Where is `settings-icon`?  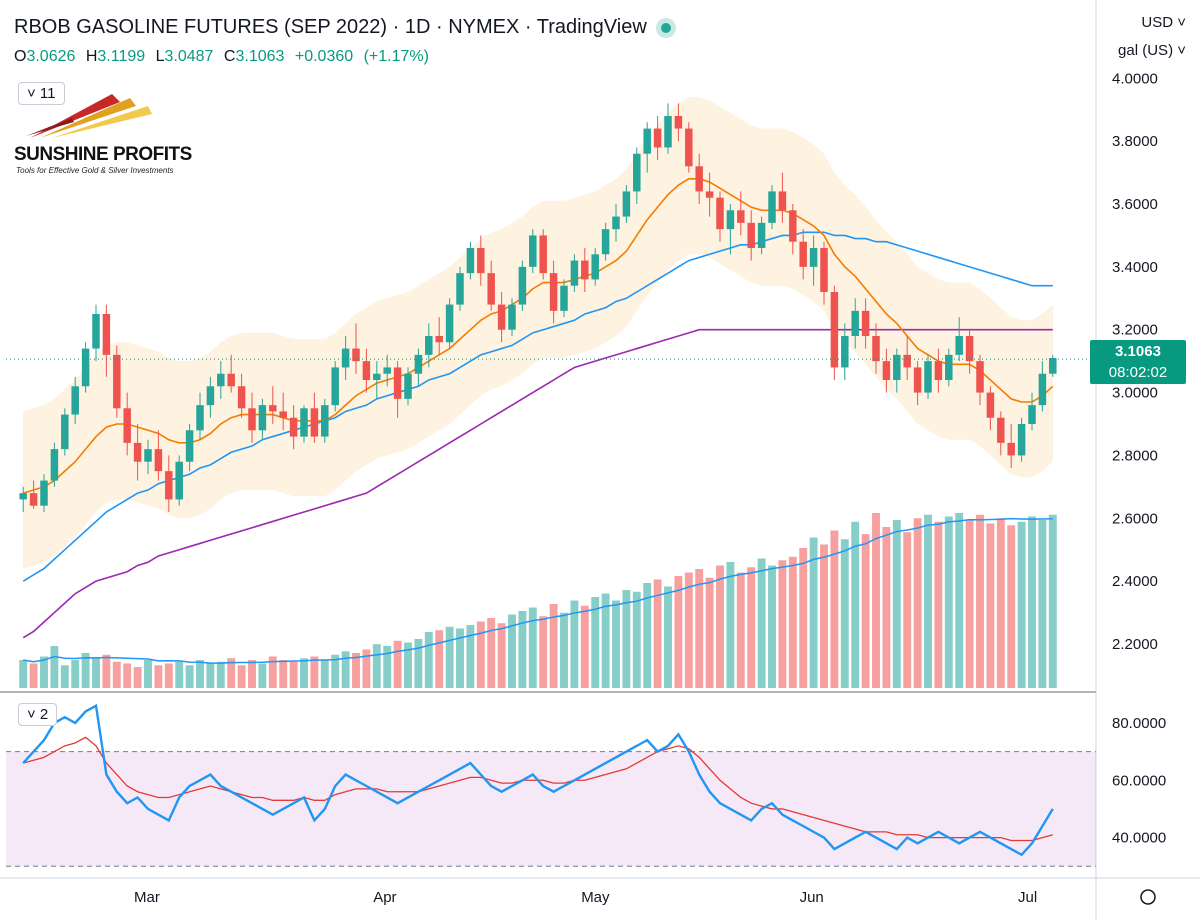 settings-icon is located at coordinates (1148, 897).